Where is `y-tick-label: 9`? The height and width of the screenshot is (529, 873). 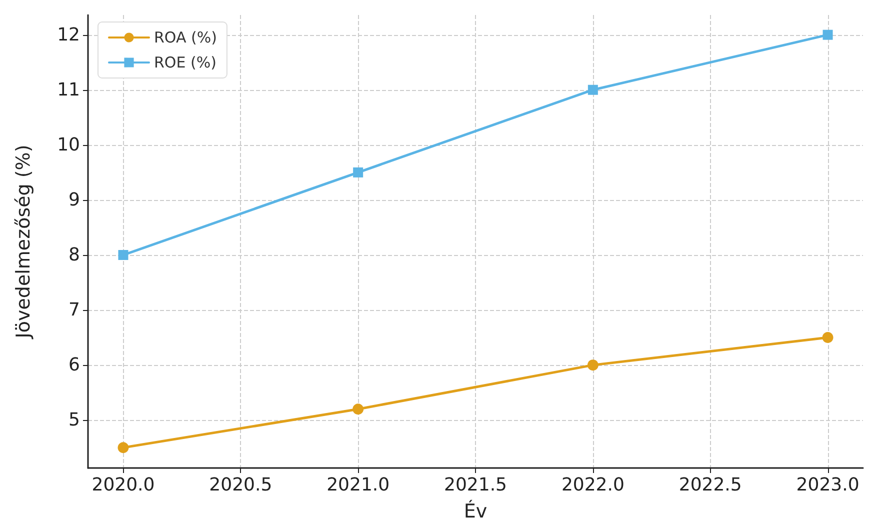
y-tick-label: 9 is located at coordinates (74, 199).